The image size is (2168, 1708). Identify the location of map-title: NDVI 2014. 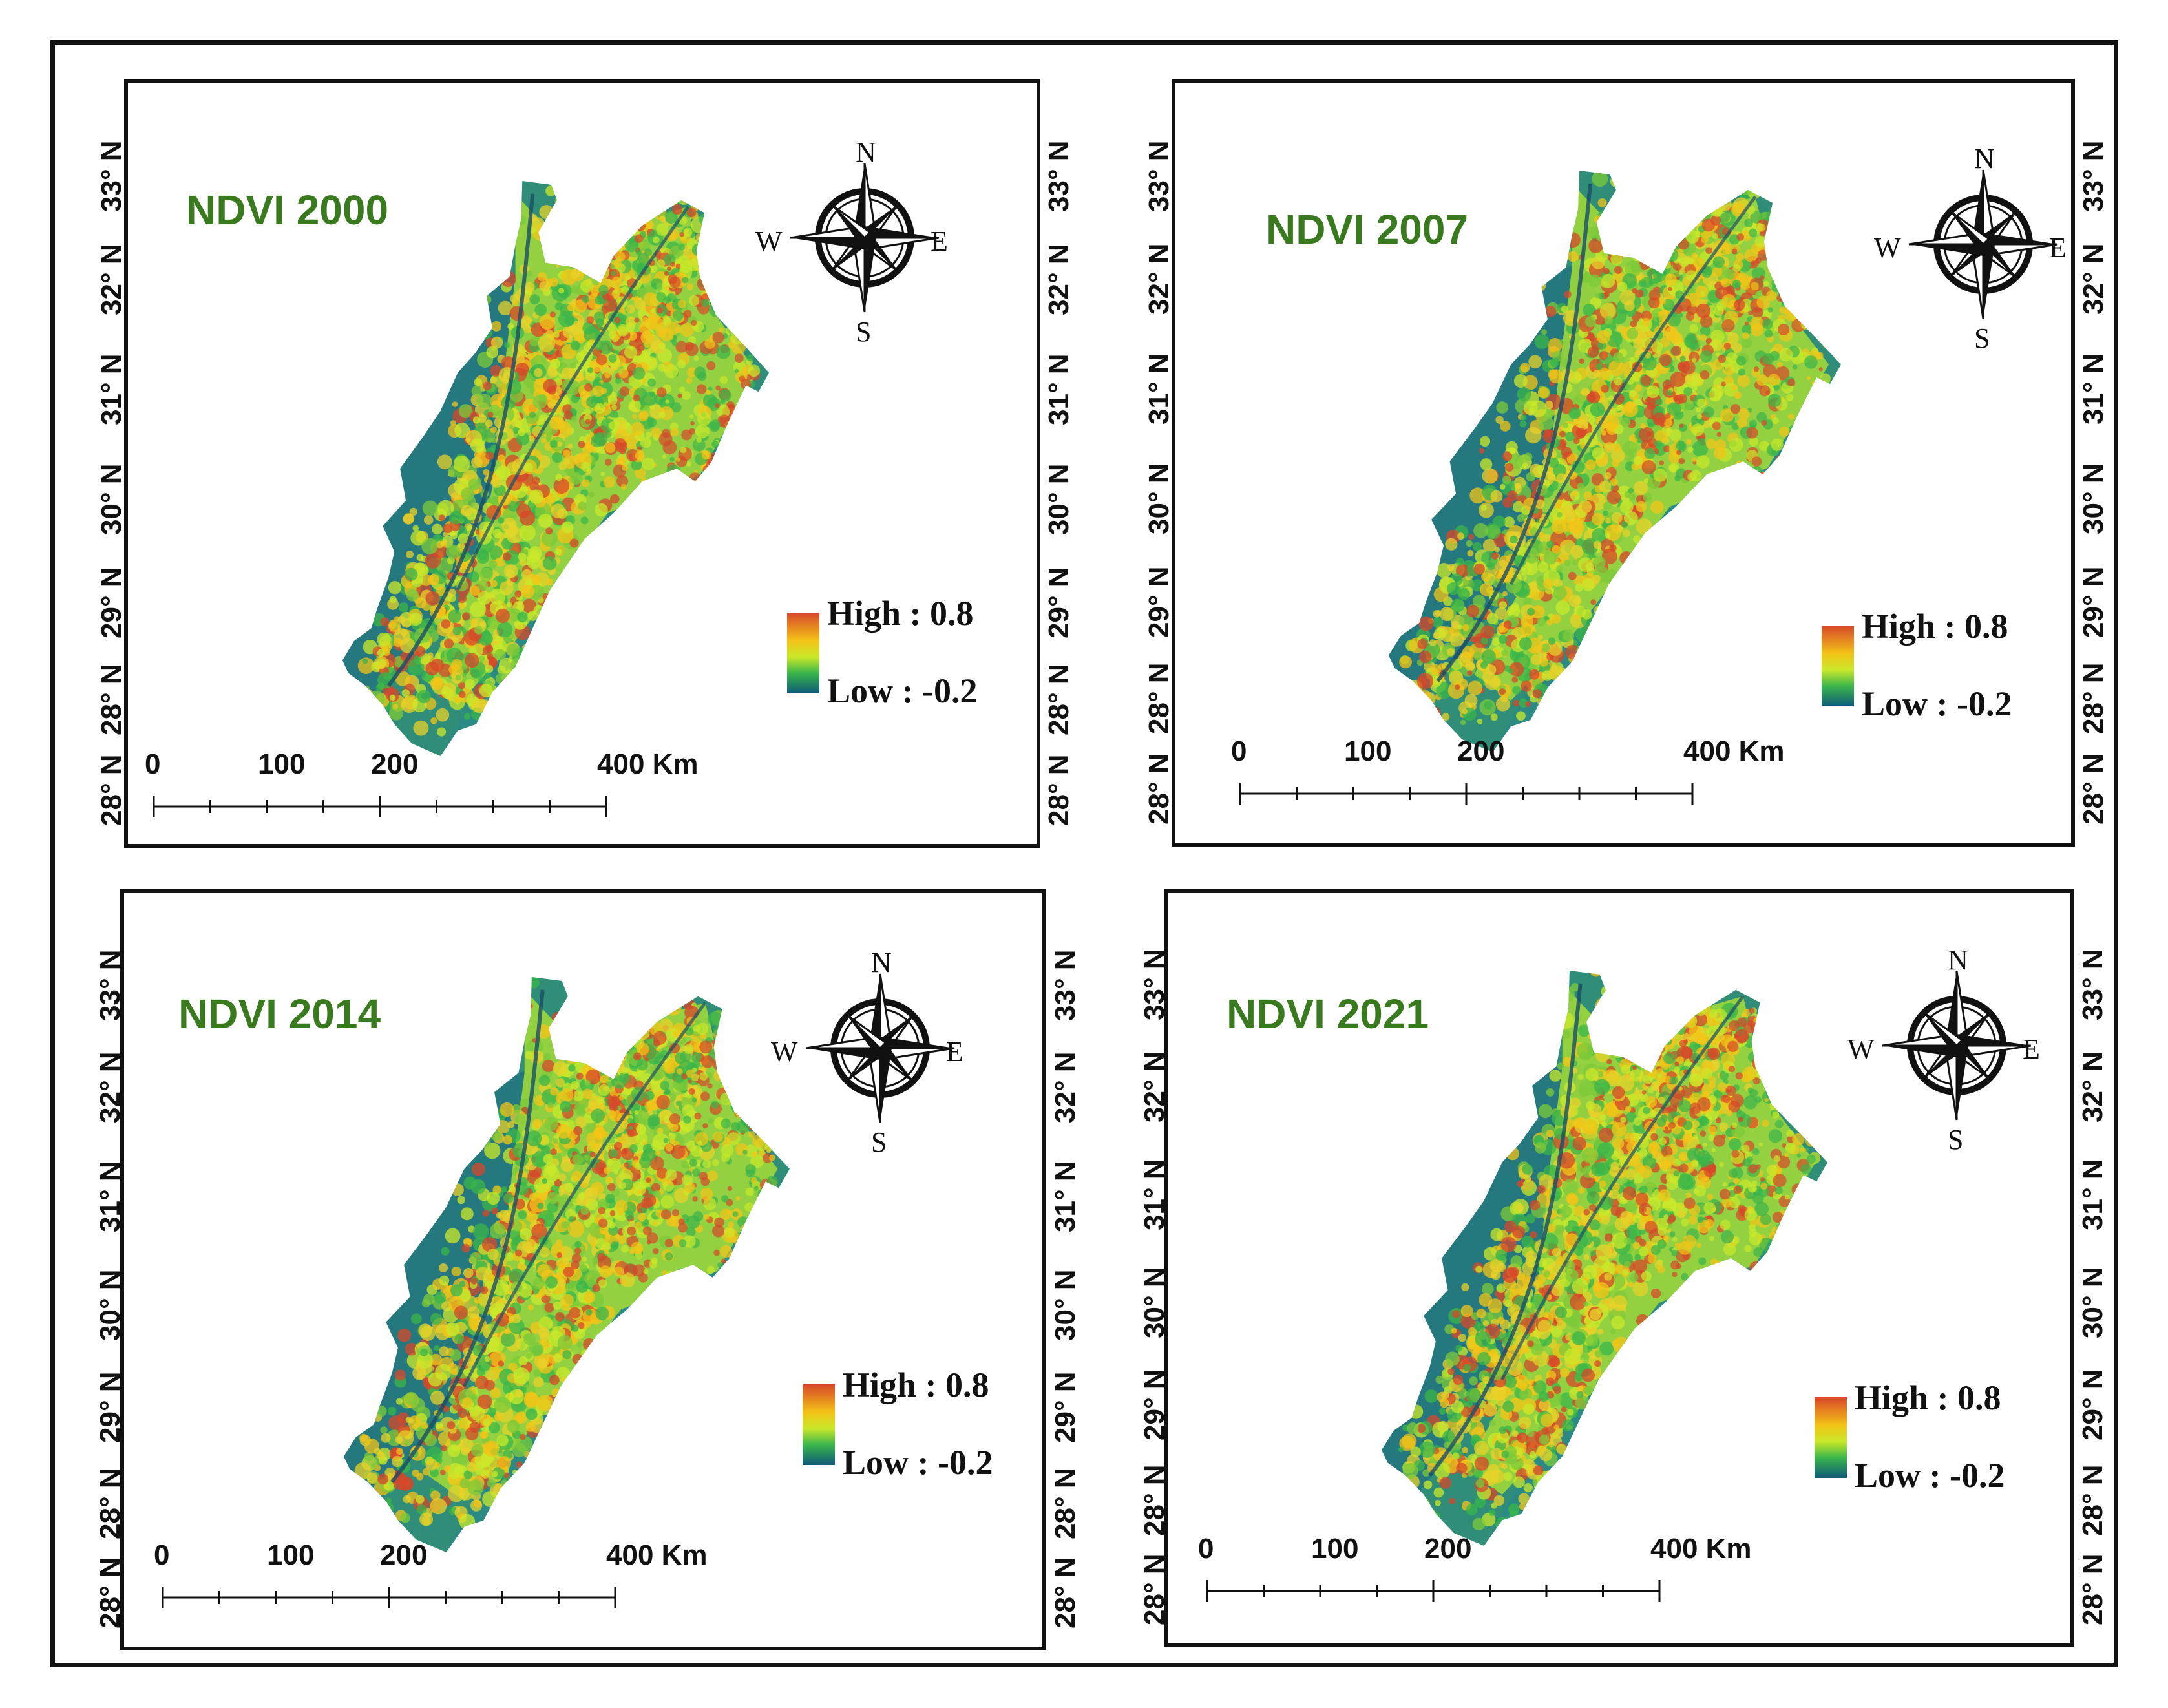
(279, 1014).